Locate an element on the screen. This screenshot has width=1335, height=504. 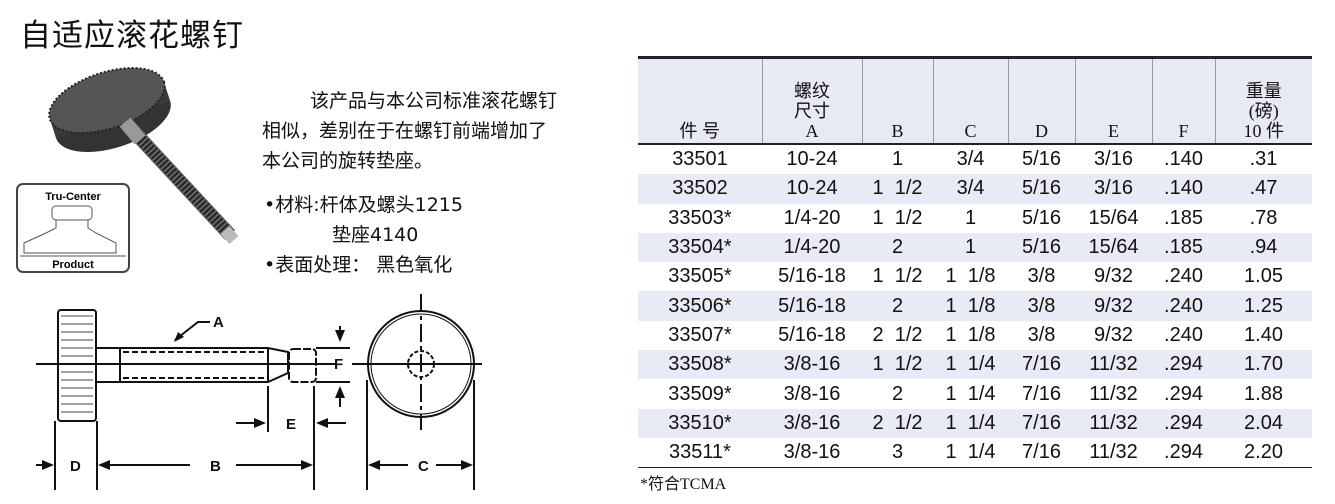
table-cell: 1.88 is located at coordinates (1263, 393).